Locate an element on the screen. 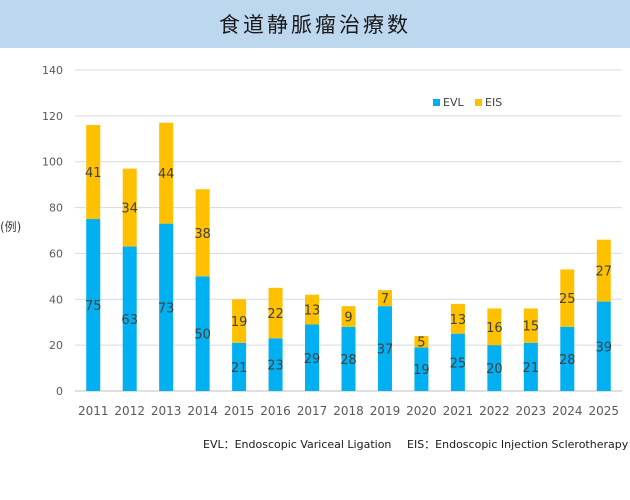  title-bar: 食道静脈瘤治療数 is located at coordinates (315, 24).